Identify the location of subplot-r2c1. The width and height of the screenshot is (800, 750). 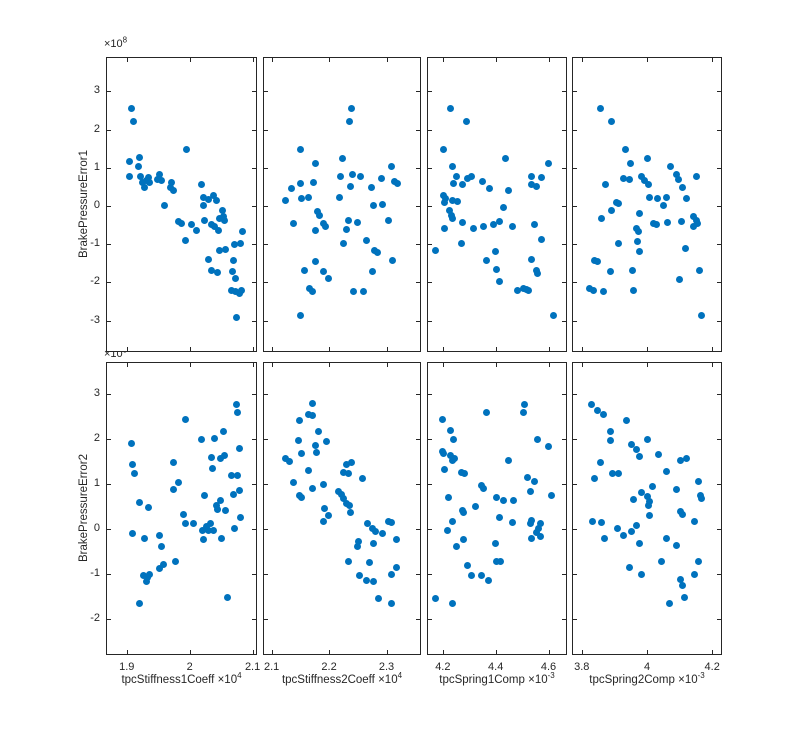
(181, 508).